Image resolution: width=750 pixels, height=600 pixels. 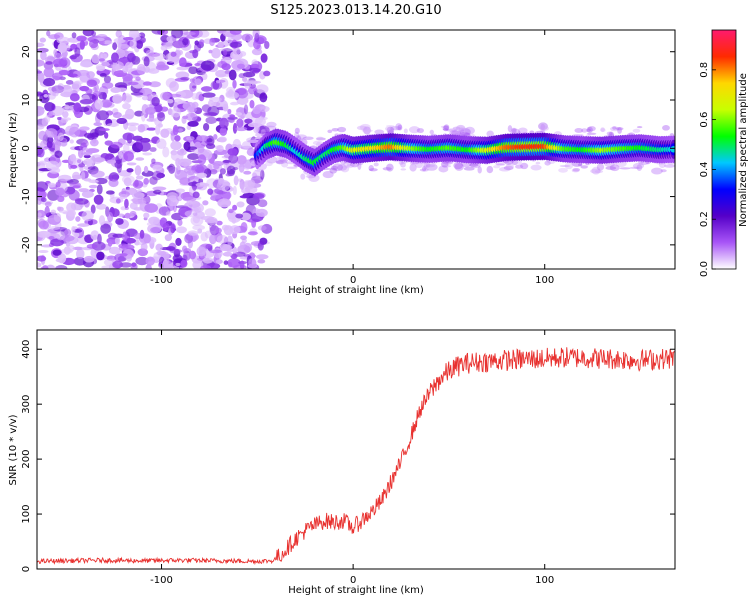 What do you see at coordinates (26, 404) in the screenshot?
I see `snr-ytick-label: 300` at bounding box center [26, 404].